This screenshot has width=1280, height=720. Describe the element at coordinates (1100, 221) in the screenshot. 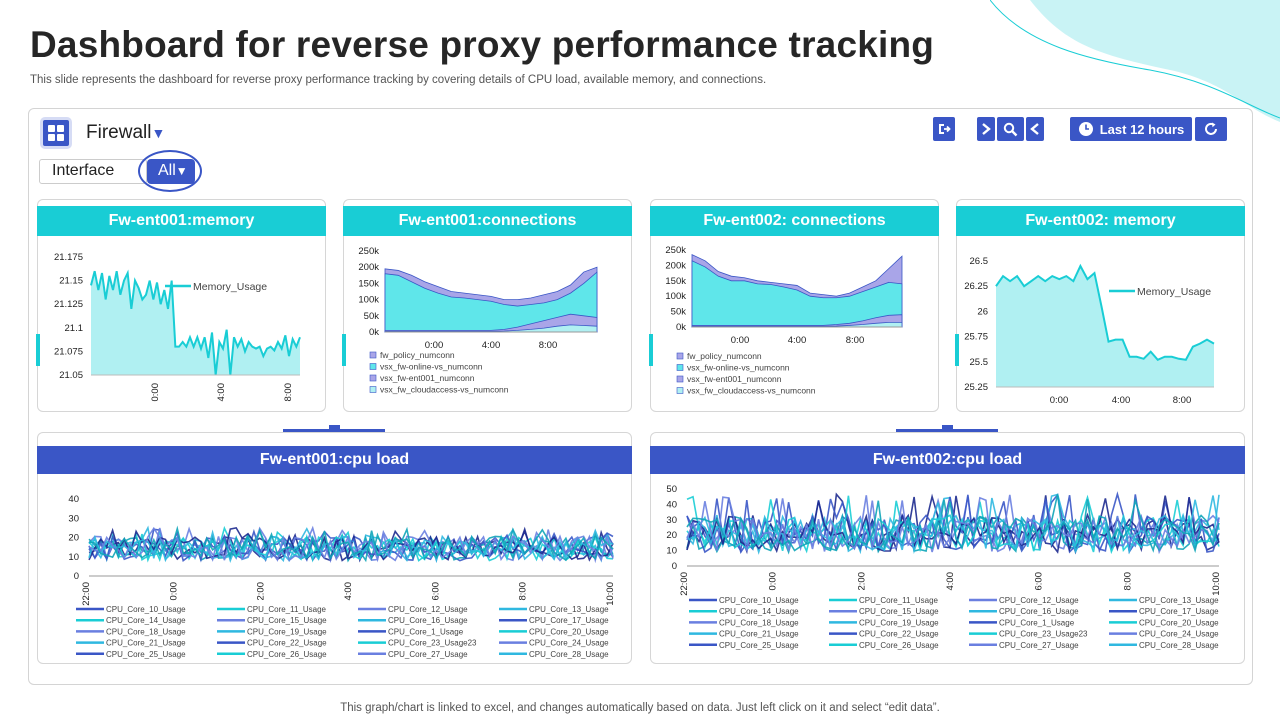

I see `card-title: Fw-ent002: memory` at that location.